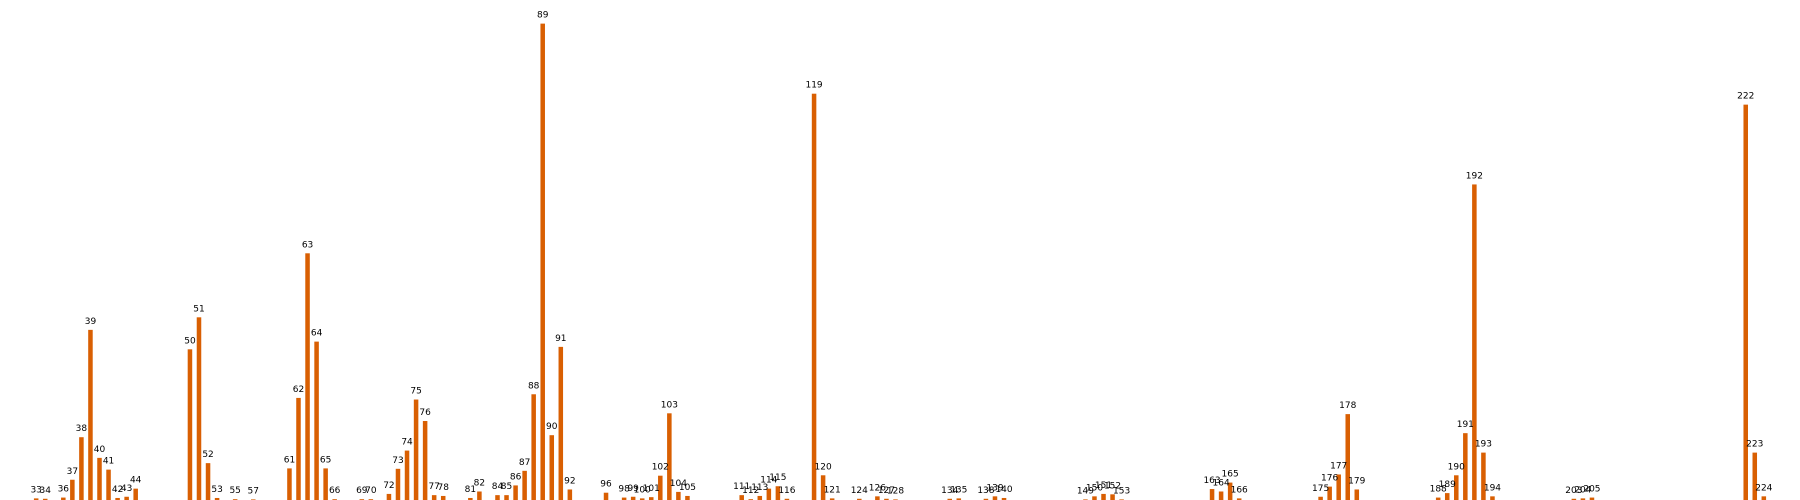 The height and width of the screenshot is (500, 1800). What do you see at coordinates (46, 491) in the screenshot?
I see `bar-label-34: 34` at bounding box center [46, 491].